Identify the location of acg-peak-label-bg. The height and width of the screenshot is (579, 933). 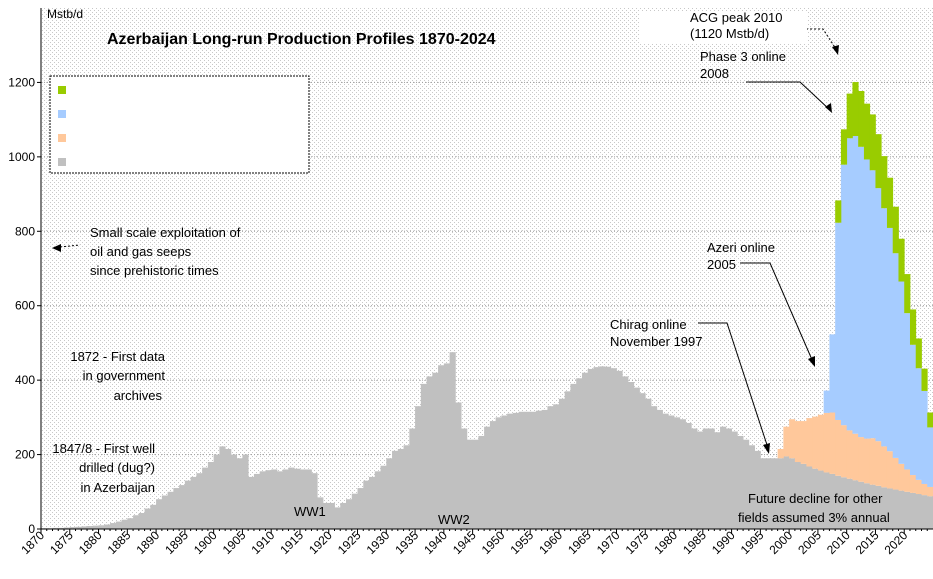
(723, 28).